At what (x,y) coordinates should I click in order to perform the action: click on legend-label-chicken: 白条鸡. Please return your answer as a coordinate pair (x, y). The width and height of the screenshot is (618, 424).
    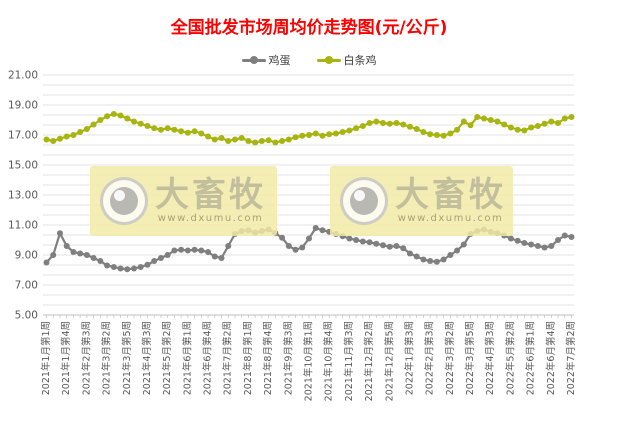
    Looking at the image, I should click on (360, 60).